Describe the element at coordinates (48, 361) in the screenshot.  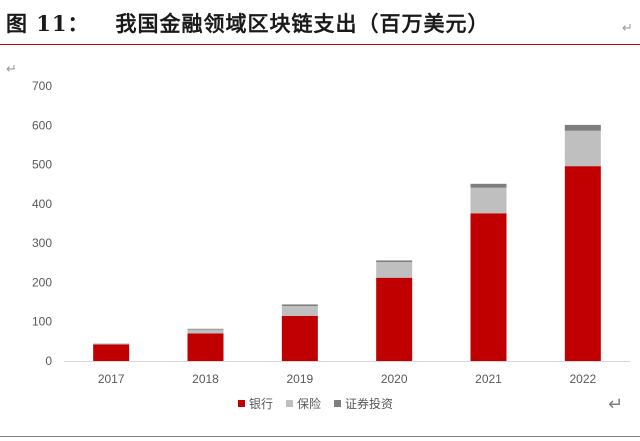
I see `y-tick-label: 0` at that location.